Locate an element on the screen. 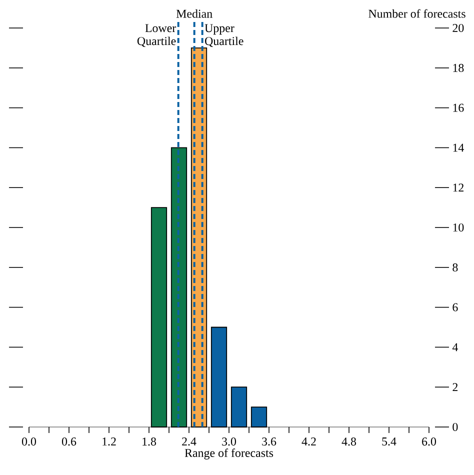 The image size is (474, 475). y-tick-label: 8 is located at coordinates (455, 267).